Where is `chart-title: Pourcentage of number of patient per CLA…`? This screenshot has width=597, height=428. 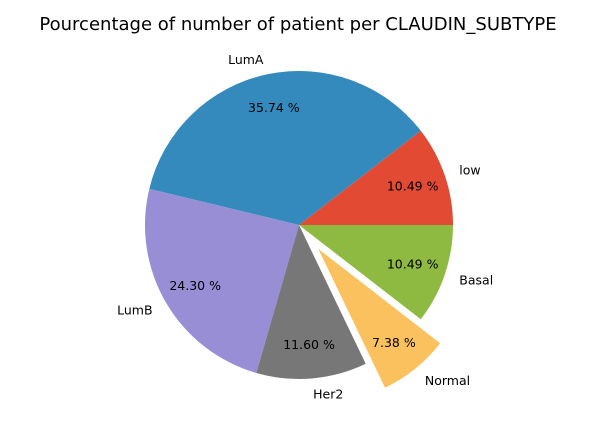
chart-title: Pourcentage of number of patient per CLA… is located at coordinates (297, 24).